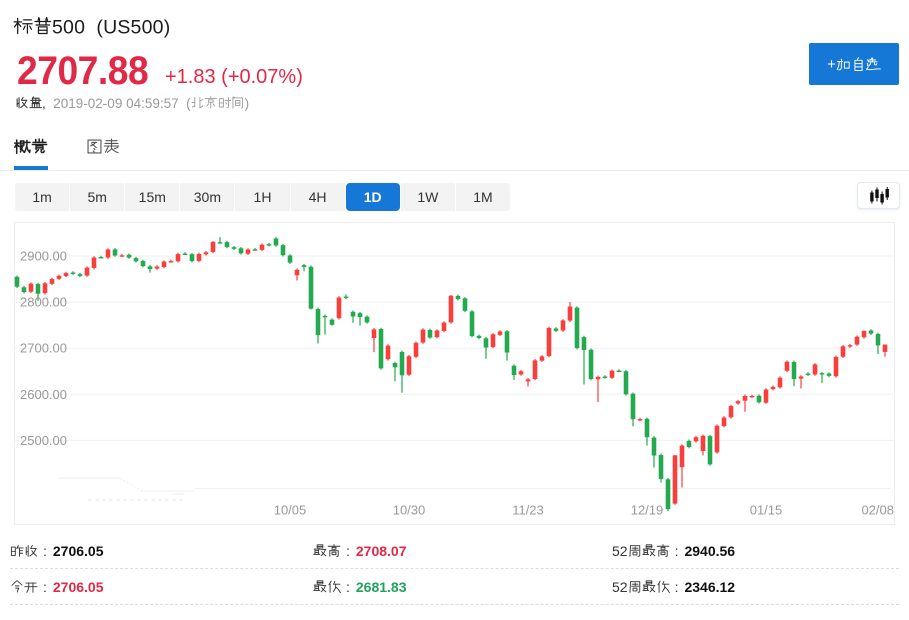 The width and height of the screenshot is (909, 620). Describe the element at coordinates (43, 256) in the screenshot. I see `svg-text: 2900.00` at that location.